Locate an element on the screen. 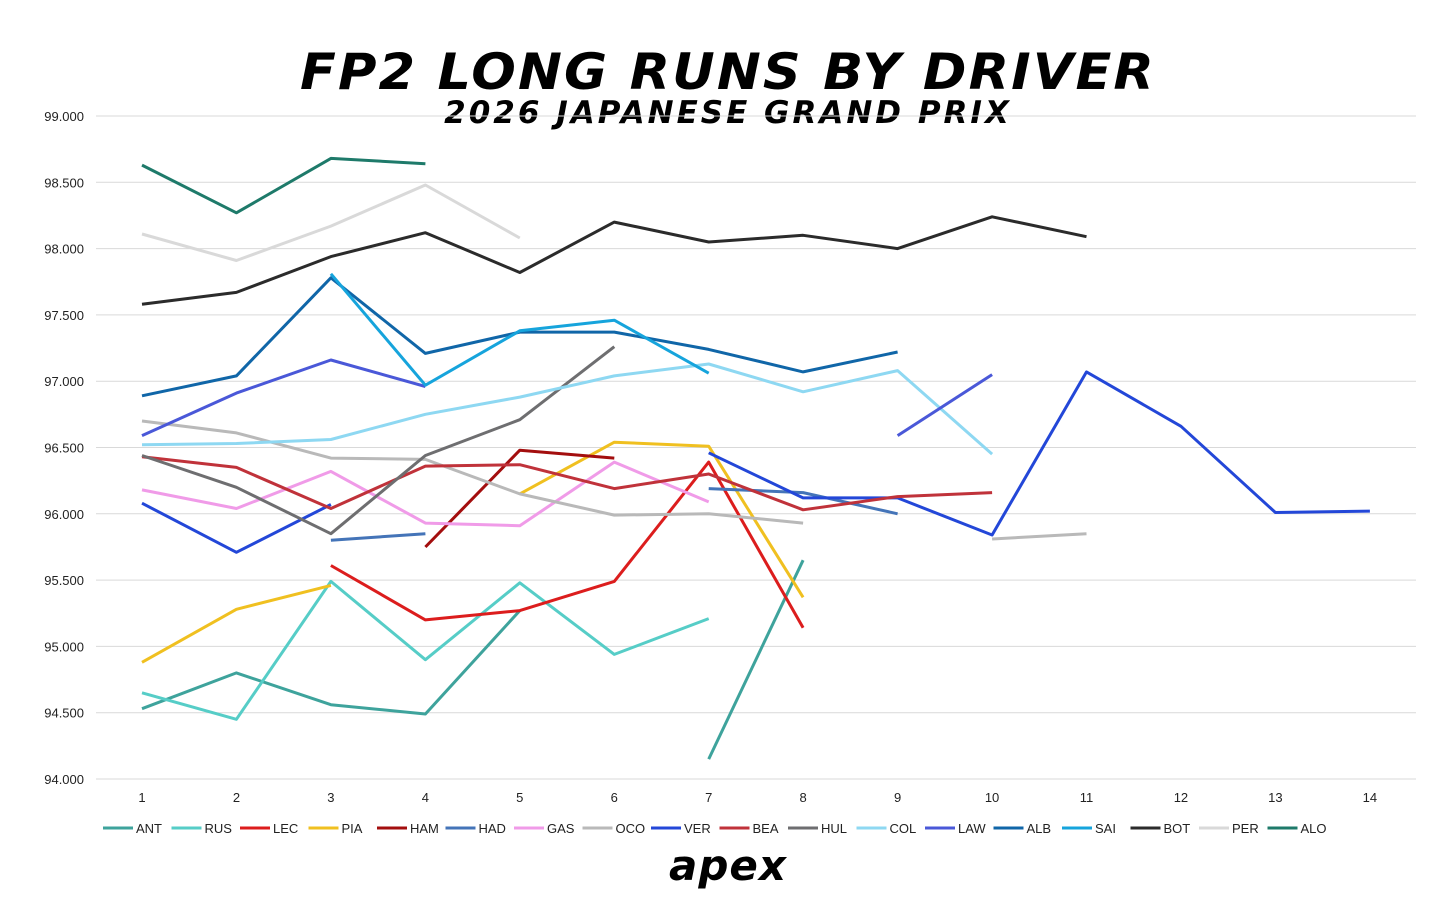  legend-label: ALO is located at coordinates (1314, 828).